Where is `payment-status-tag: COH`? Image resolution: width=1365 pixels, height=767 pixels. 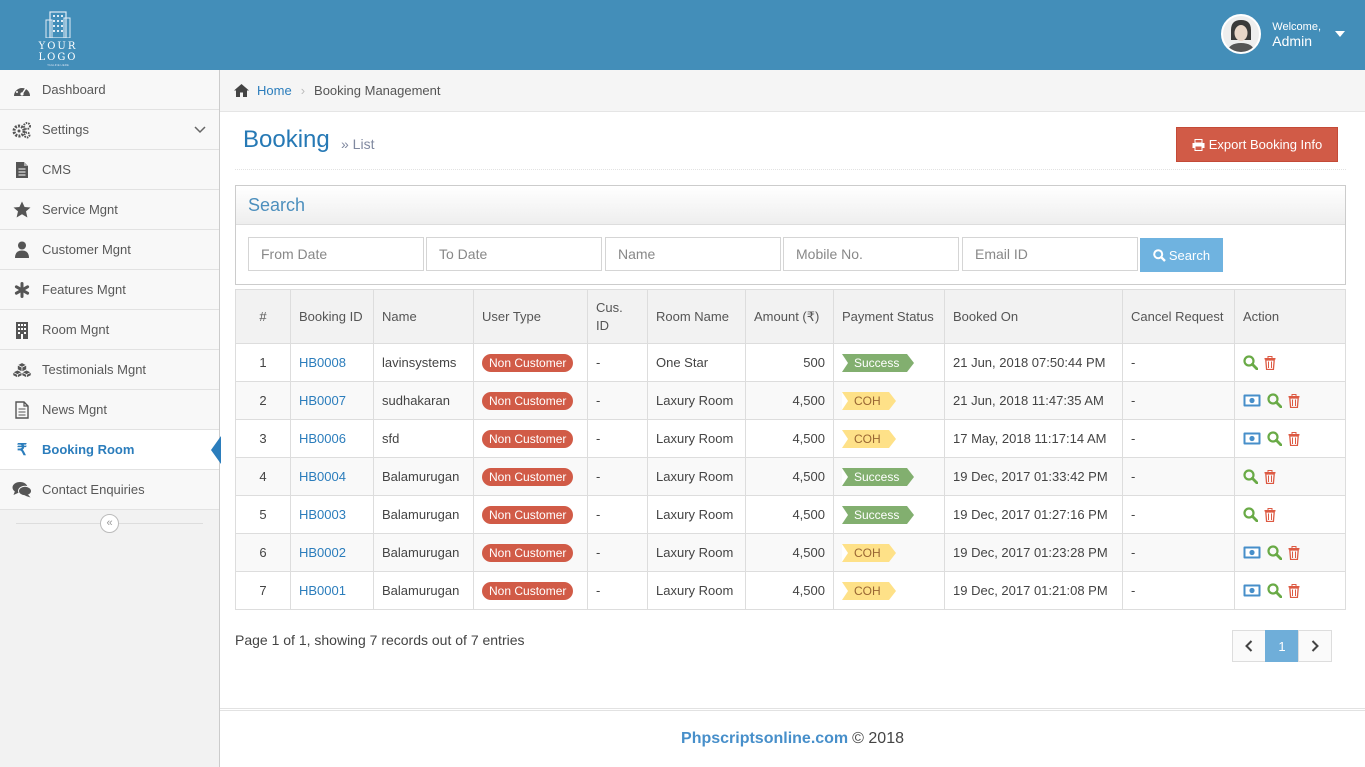
payment-status-tag: COH is located at coordinates (869, 438).